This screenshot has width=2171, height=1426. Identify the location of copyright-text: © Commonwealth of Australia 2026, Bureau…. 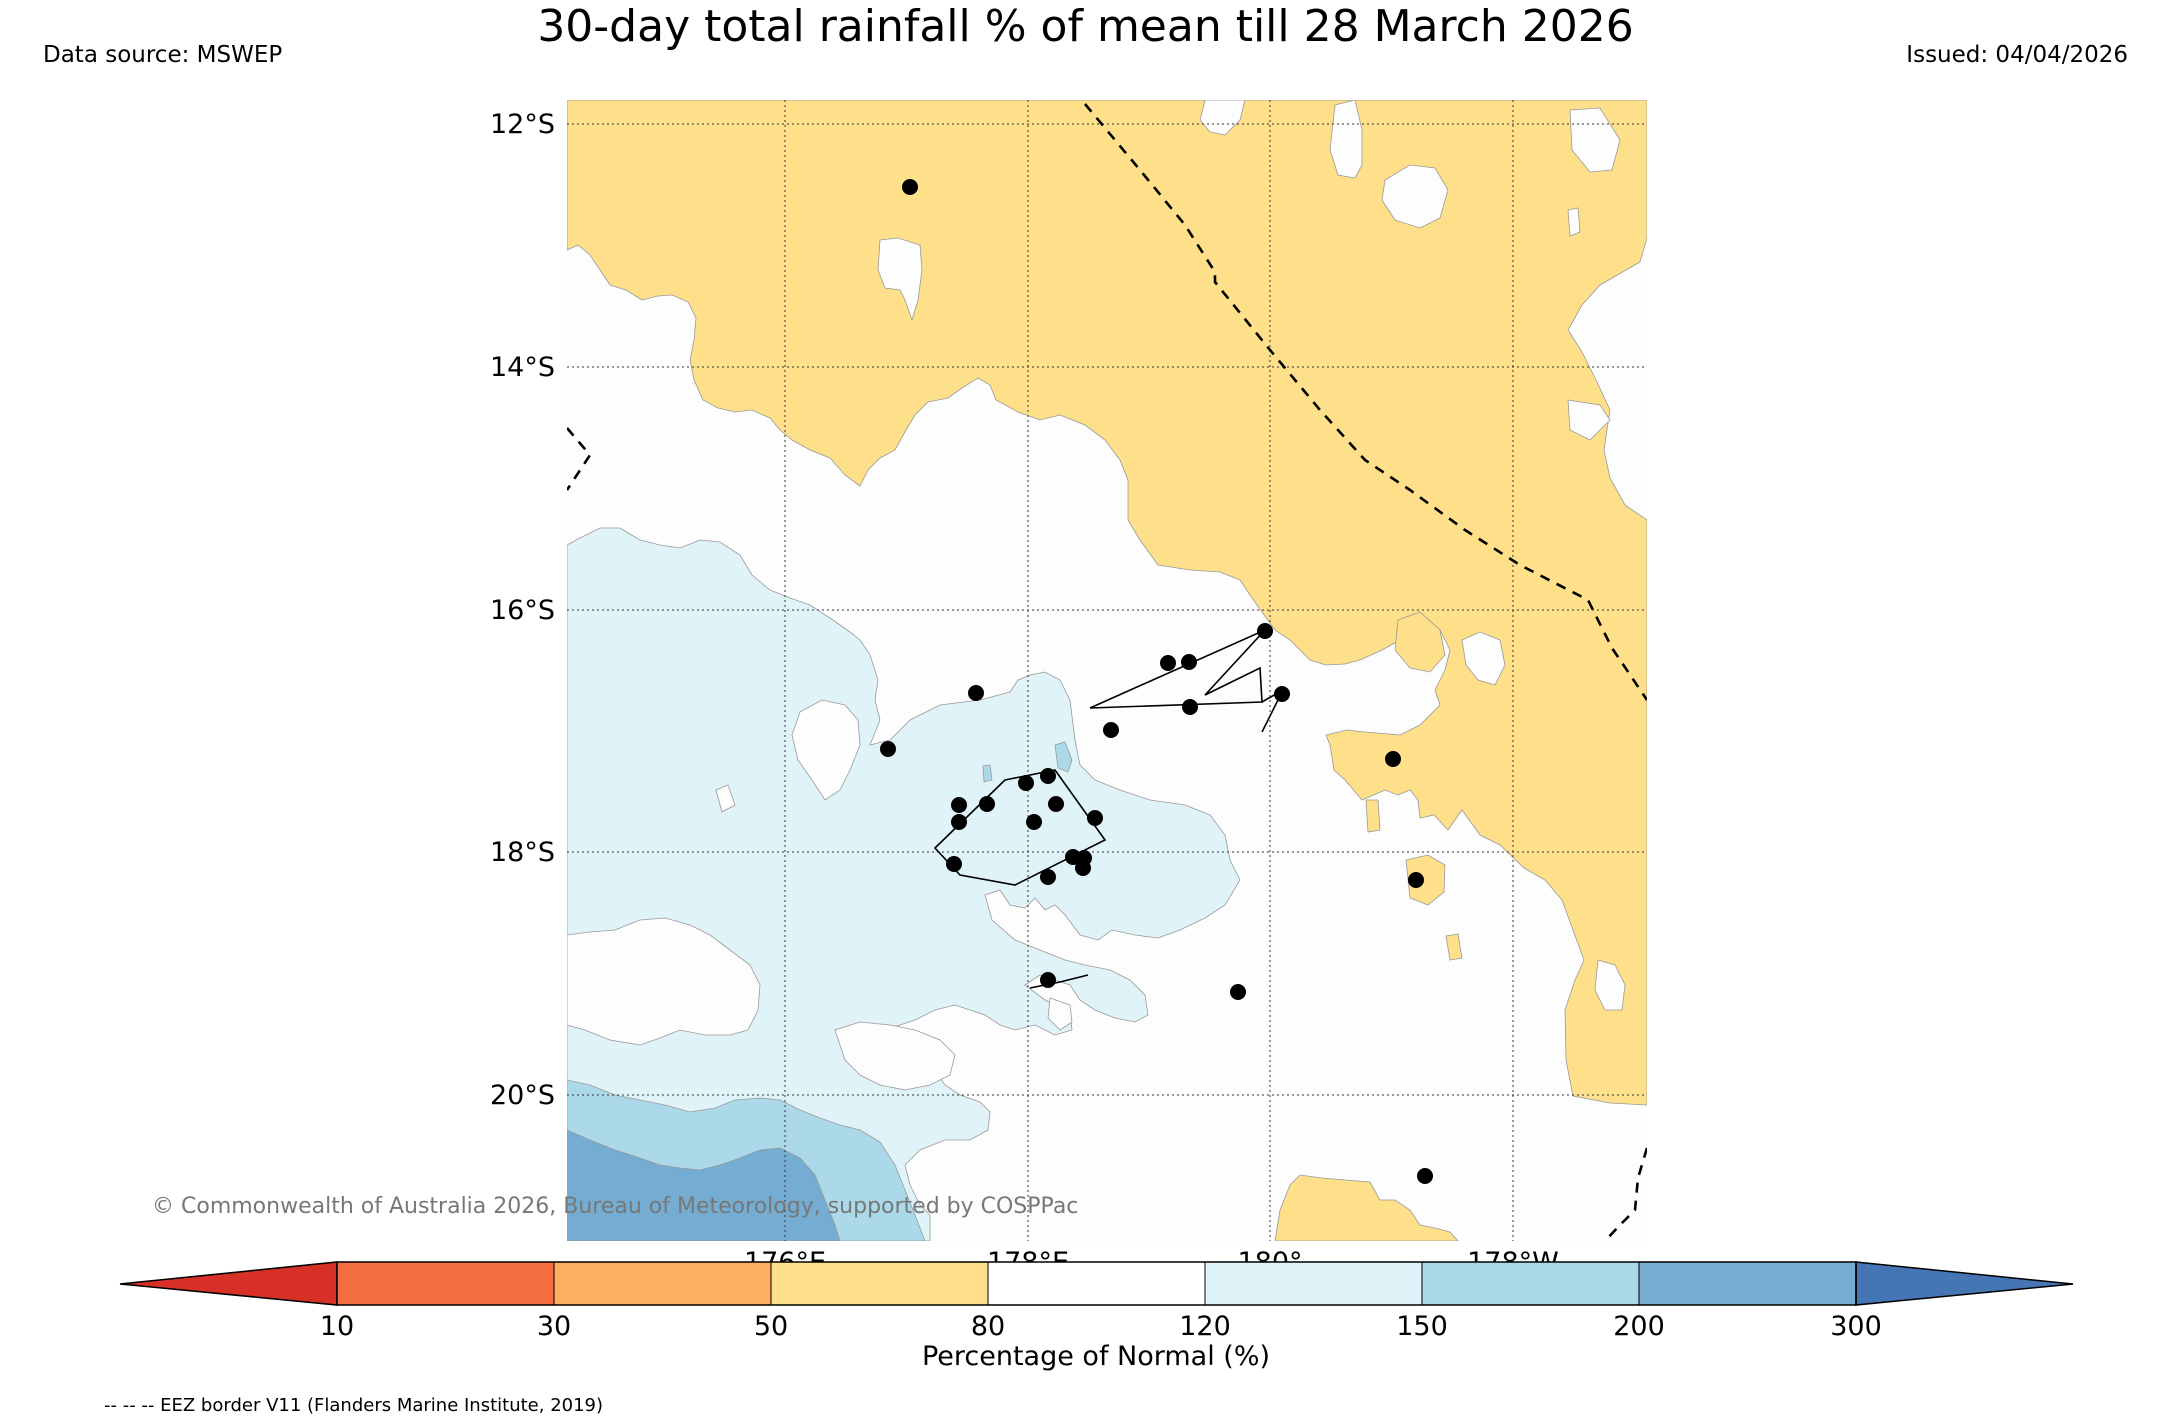
(615, 1206).